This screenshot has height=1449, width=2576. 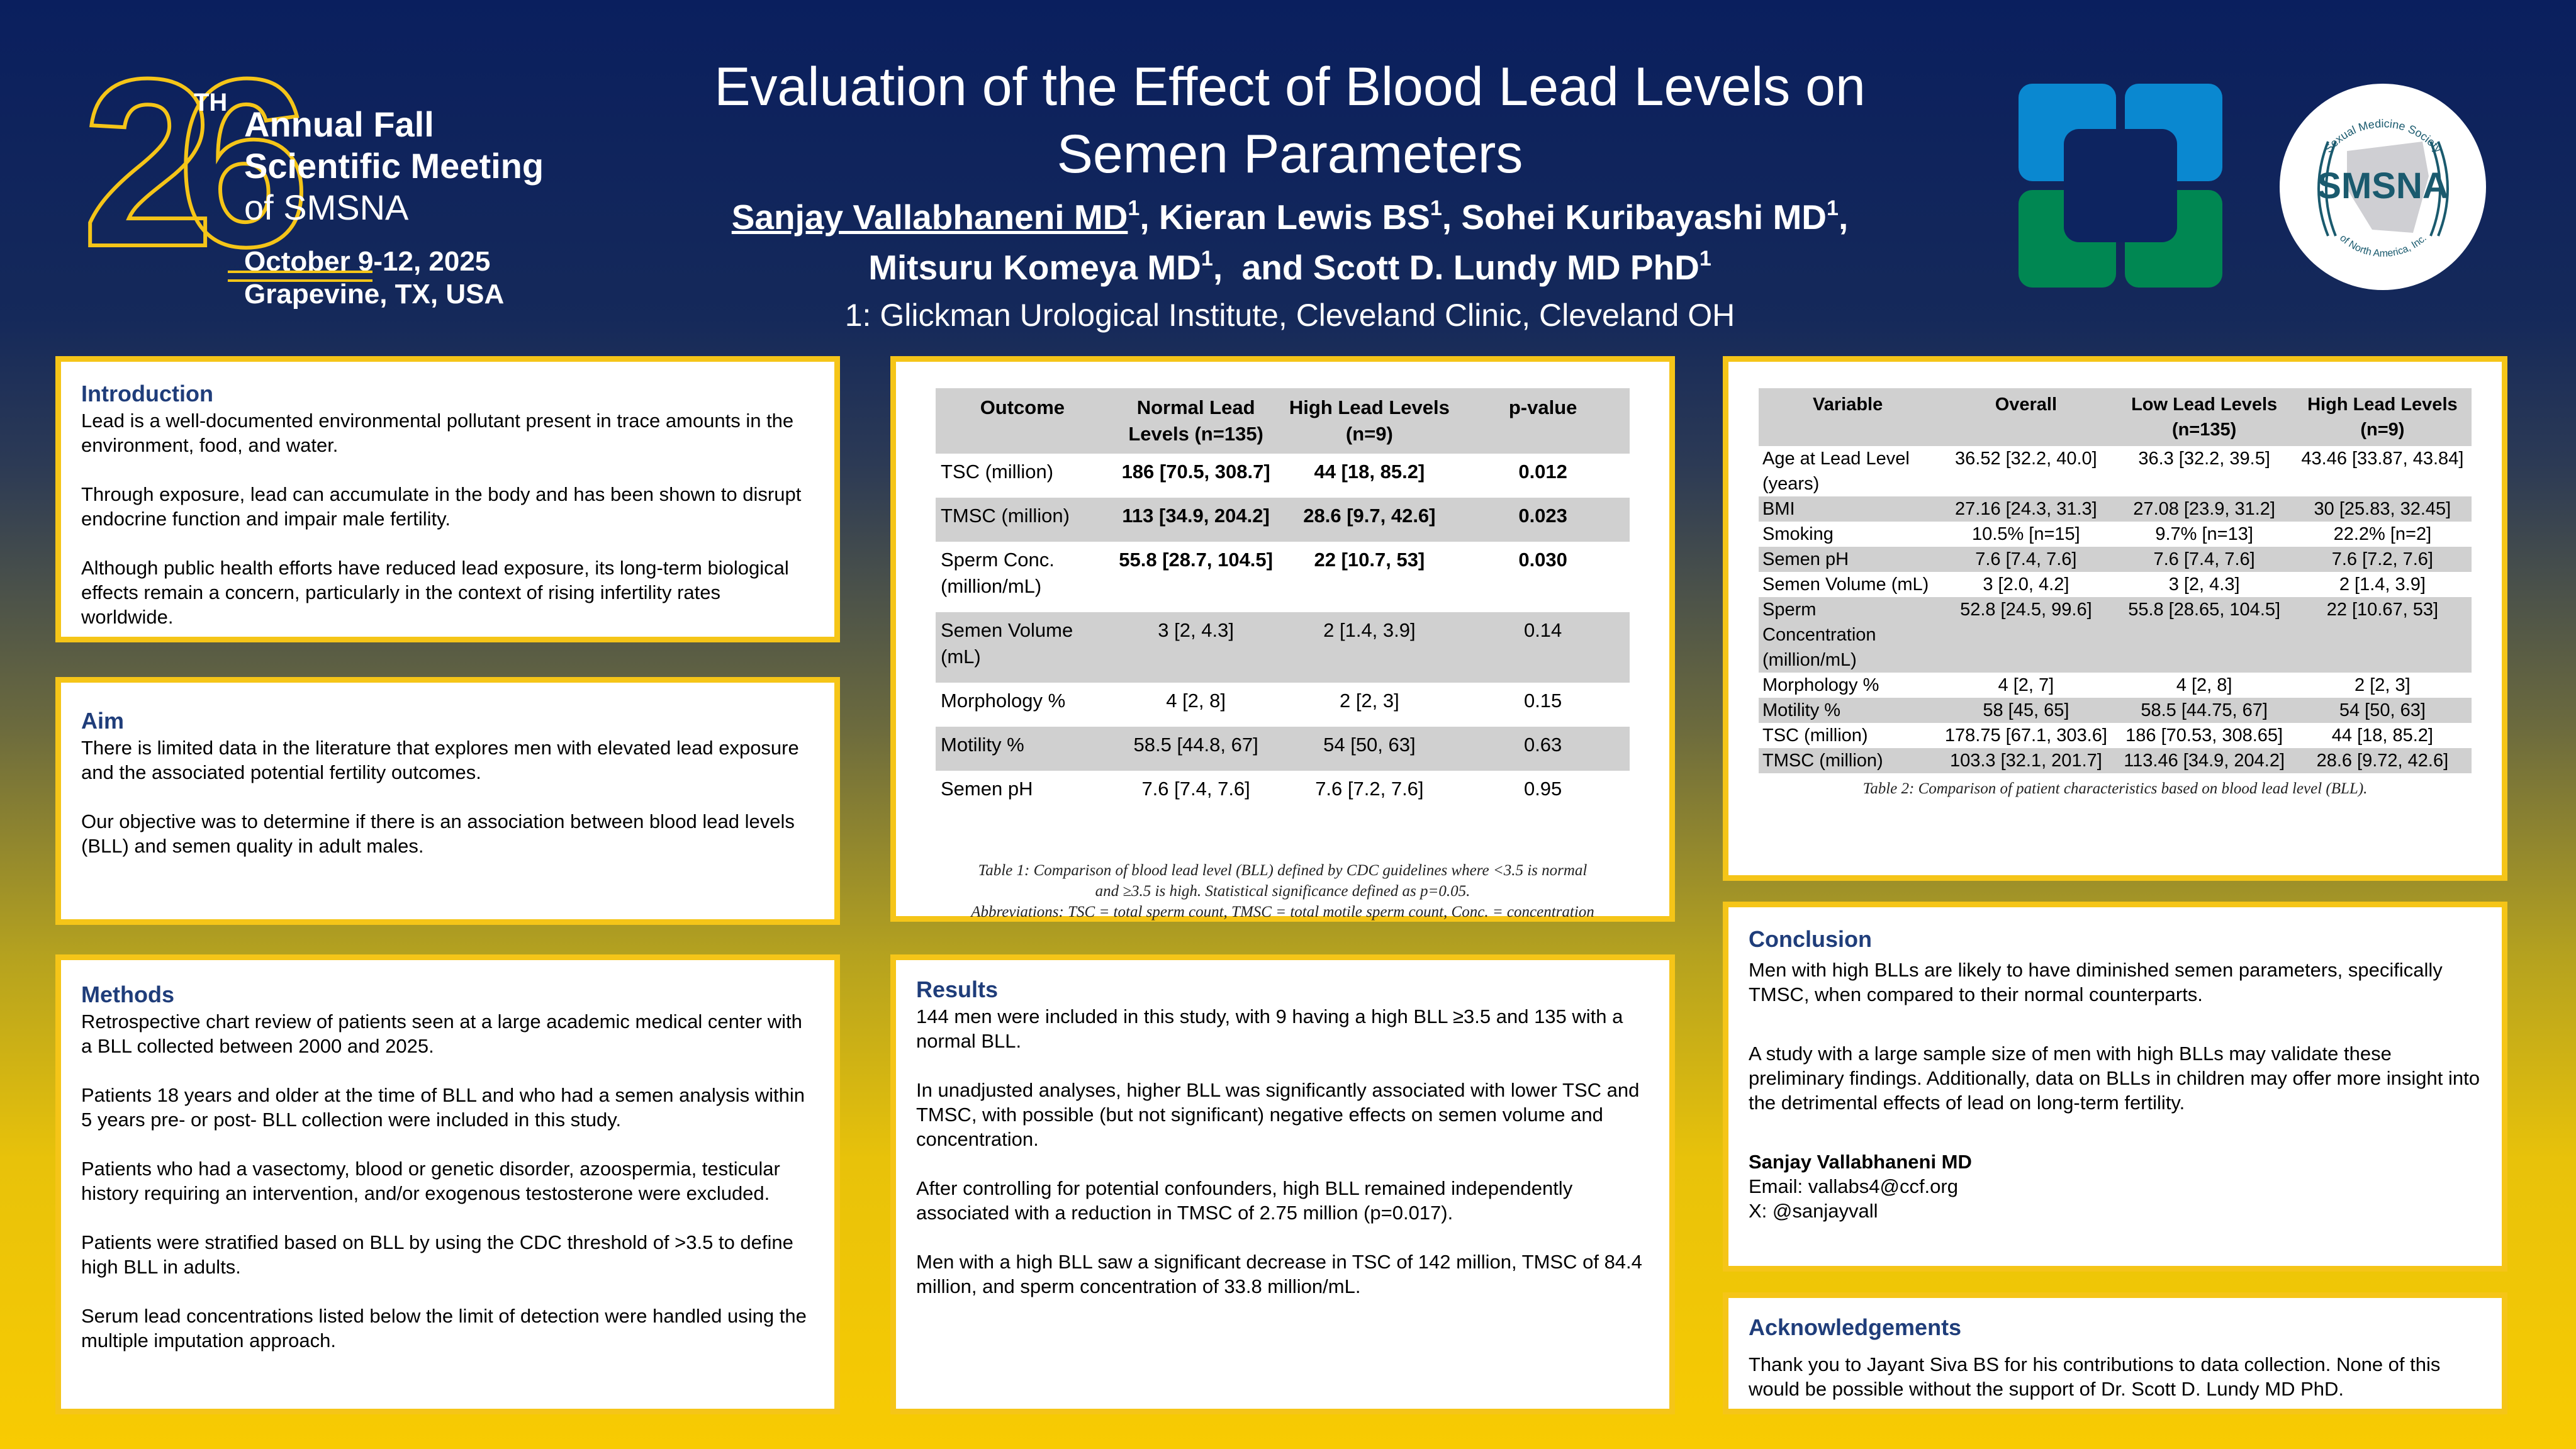 I want to click on table-cell: 4 [2, 7], so click(x=2026, y=685).